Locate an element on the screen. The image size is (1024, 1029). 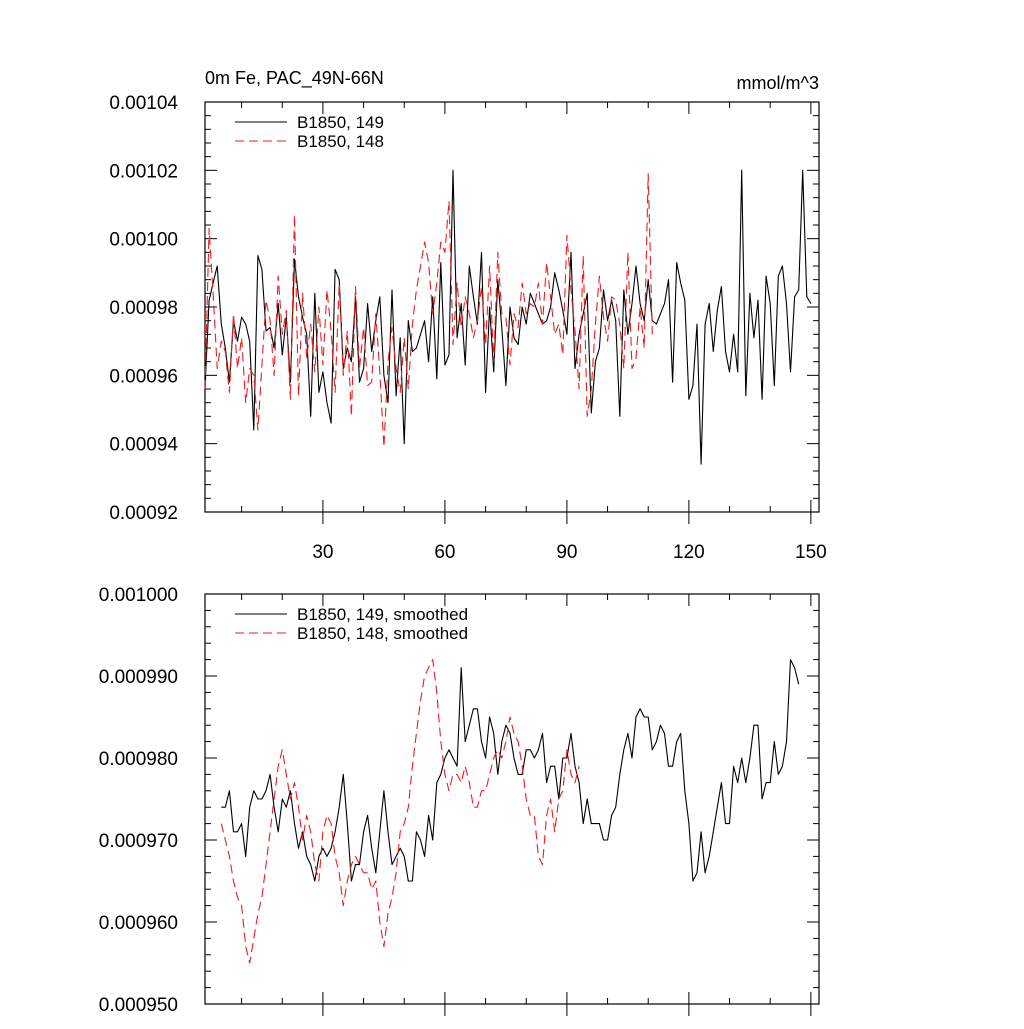
y-tick-label: 0.000980 is located at coordinates (138, 759).